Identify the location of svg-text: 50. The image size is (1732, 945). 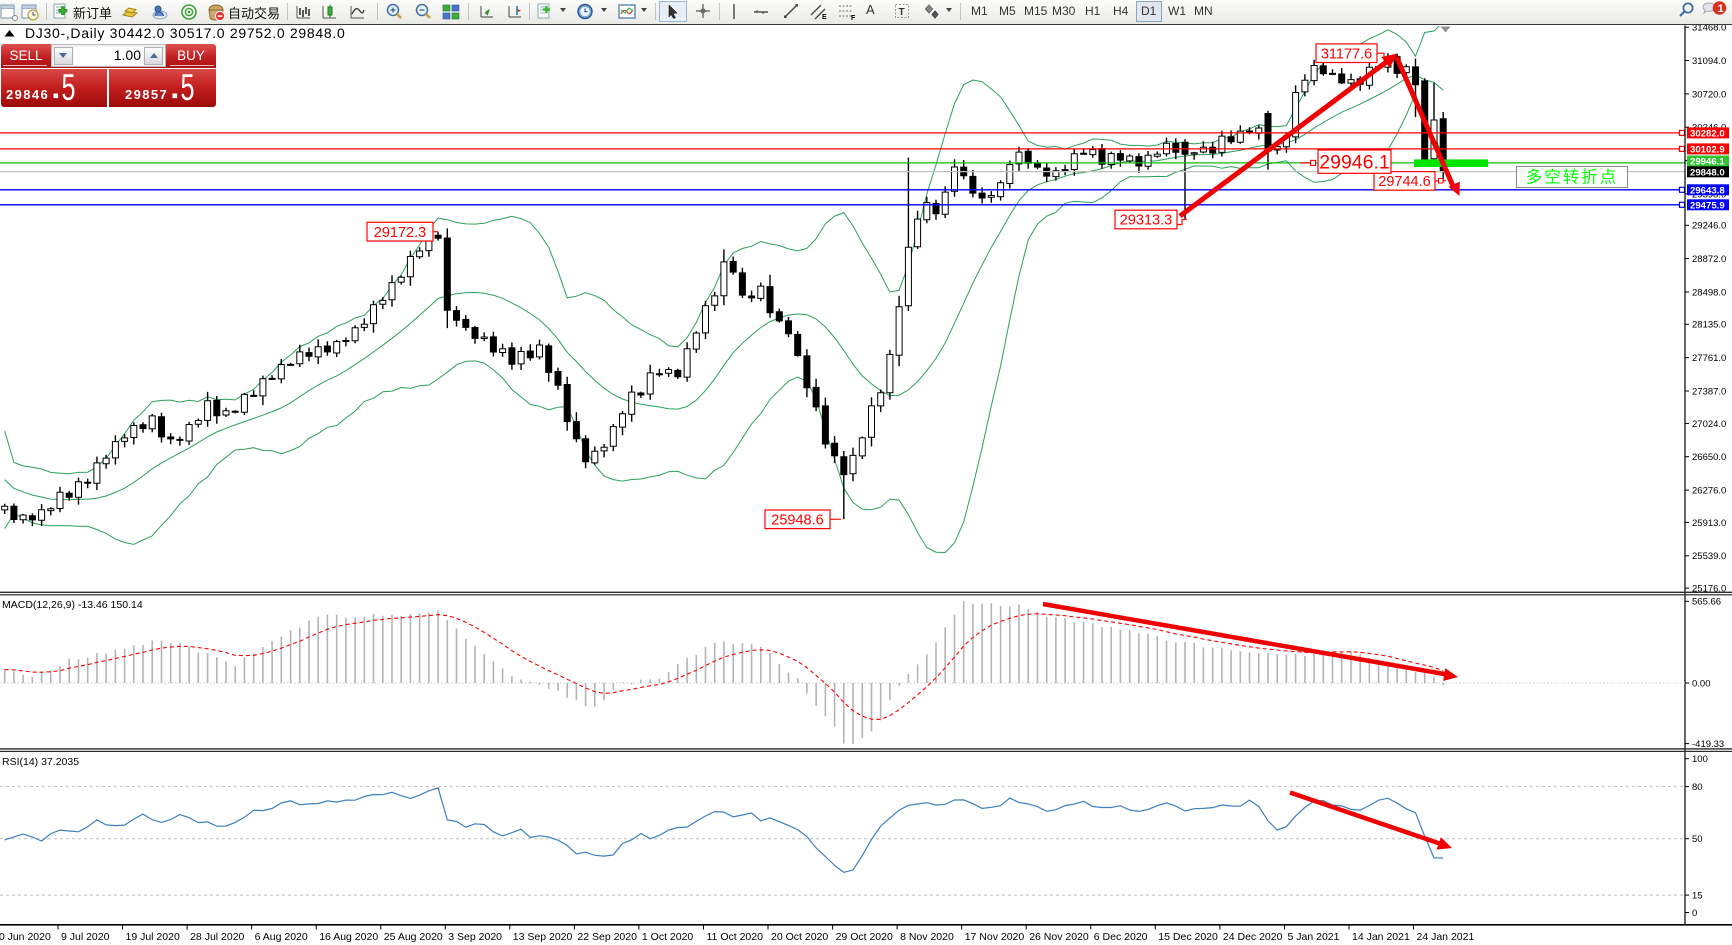
(1697, 839).